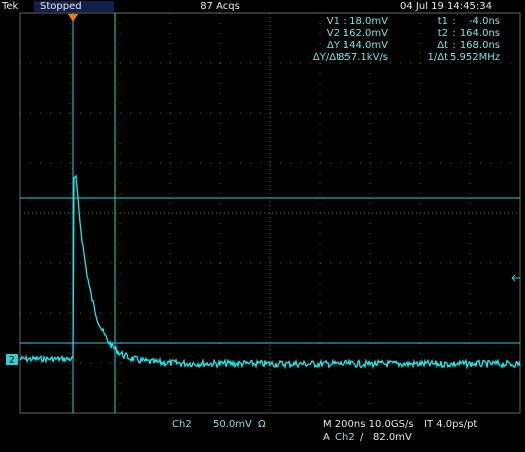 Image resolution: width=525 pixels, height=452 pixels. What do you see at coordinates (365, 33) in the screenshot?
I see `readout-text: 162.0mV` at bounding box center [365, 33].